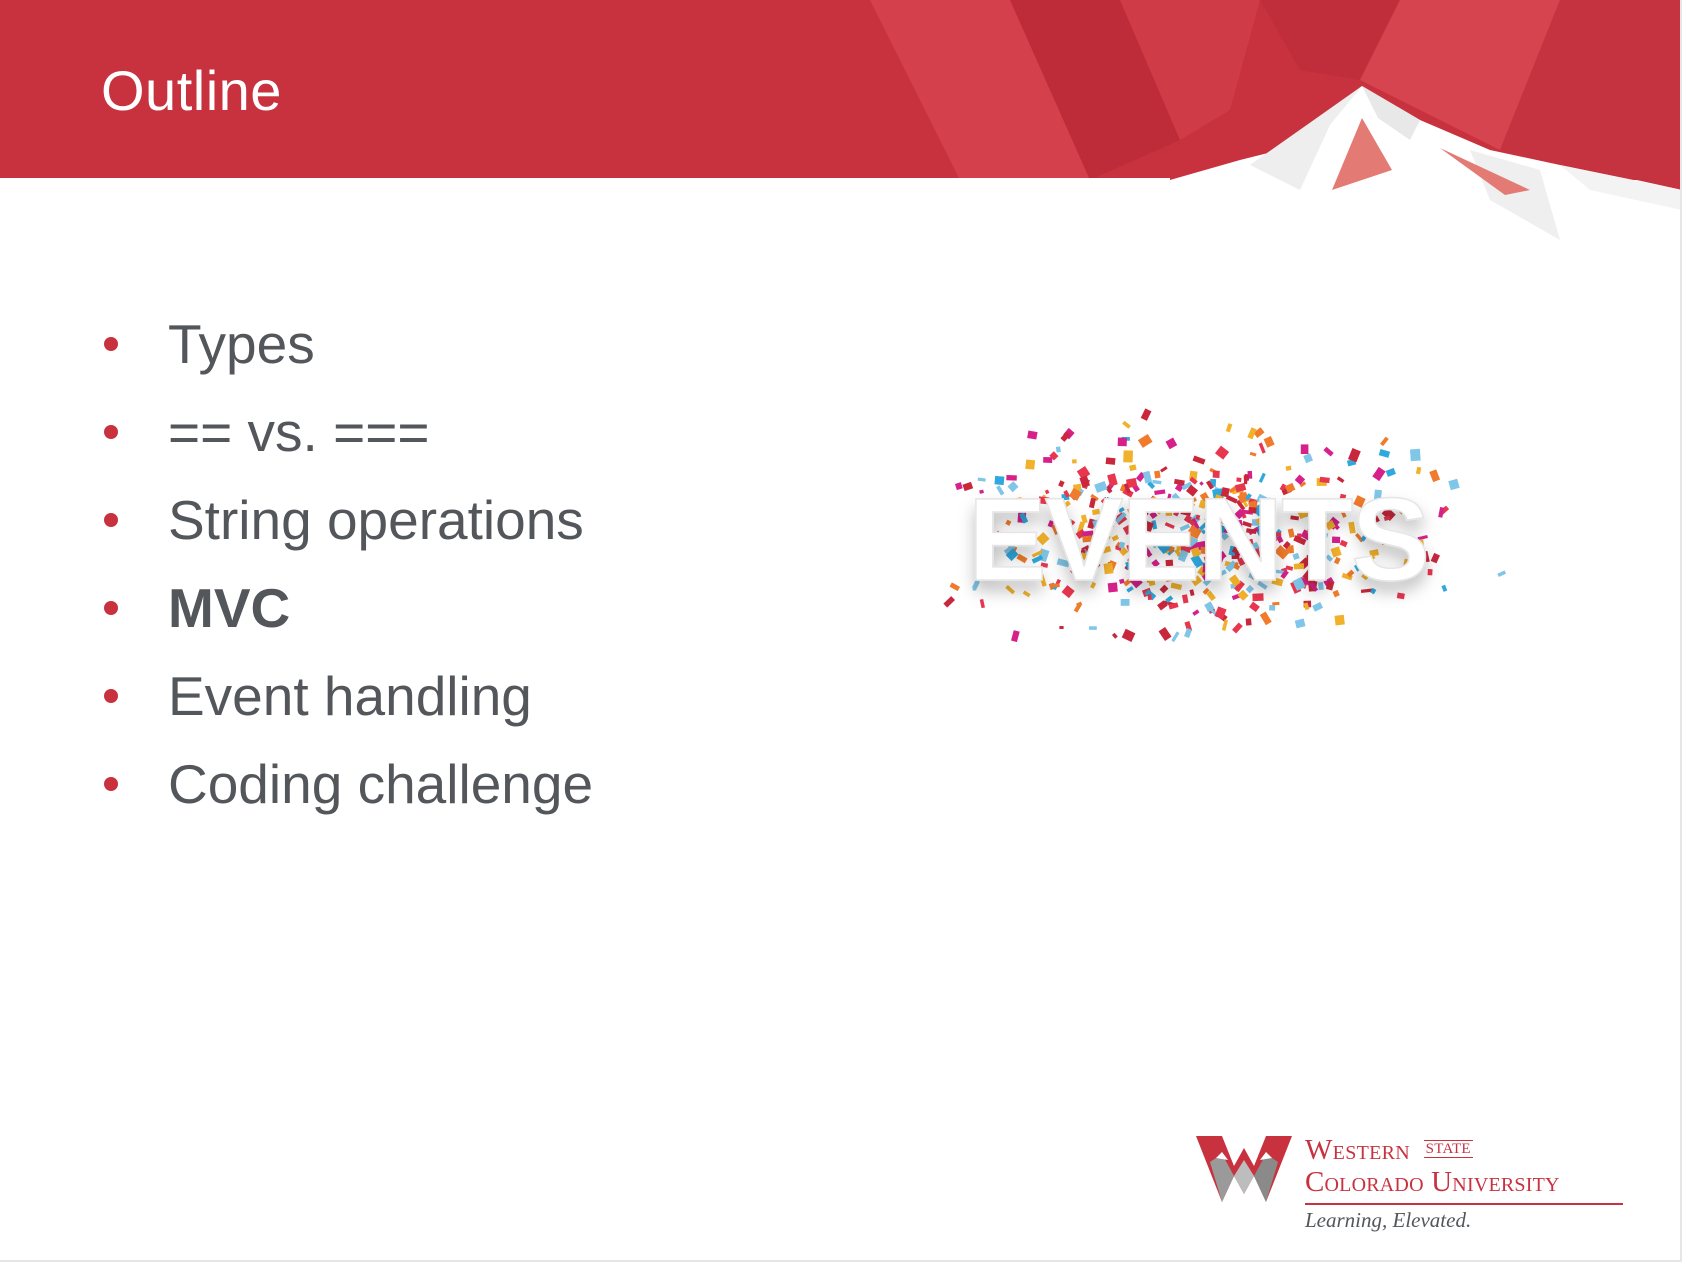  Describe the element at coordinates (111, 784) in the screenshot. I see `bullet-dot-icon` at that location.